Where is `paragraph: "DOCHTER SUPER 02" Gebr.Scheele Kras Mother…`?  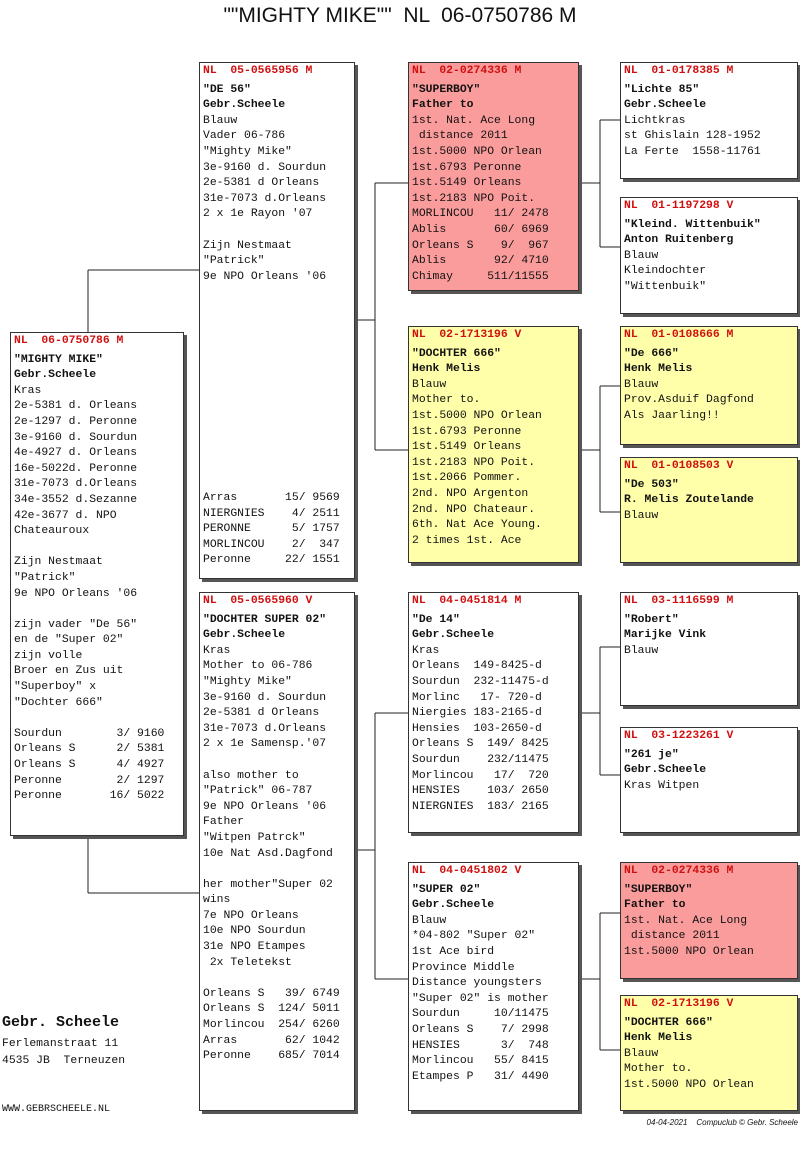
paragraph: "DOCHTER SUPER 02" Gebr.Scheele Kras Mother… is located at coordinates (277, 683).